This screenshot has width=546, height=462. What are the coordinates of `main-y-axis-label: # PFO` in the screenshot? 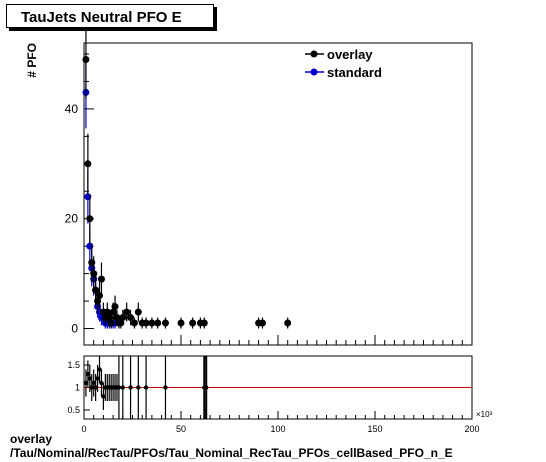 It's located at (32, 60).